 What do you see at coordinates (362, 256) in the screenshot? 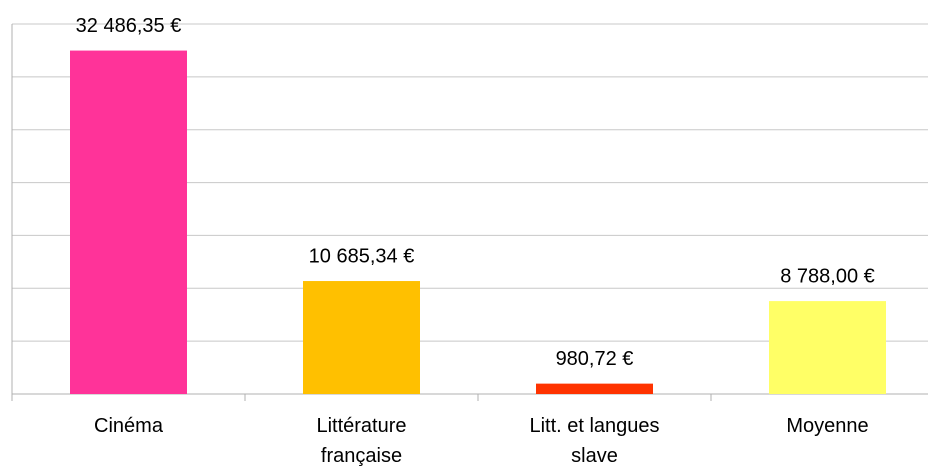
I see `data-label: 10 685,34 €` at bounding box center [362, 256].